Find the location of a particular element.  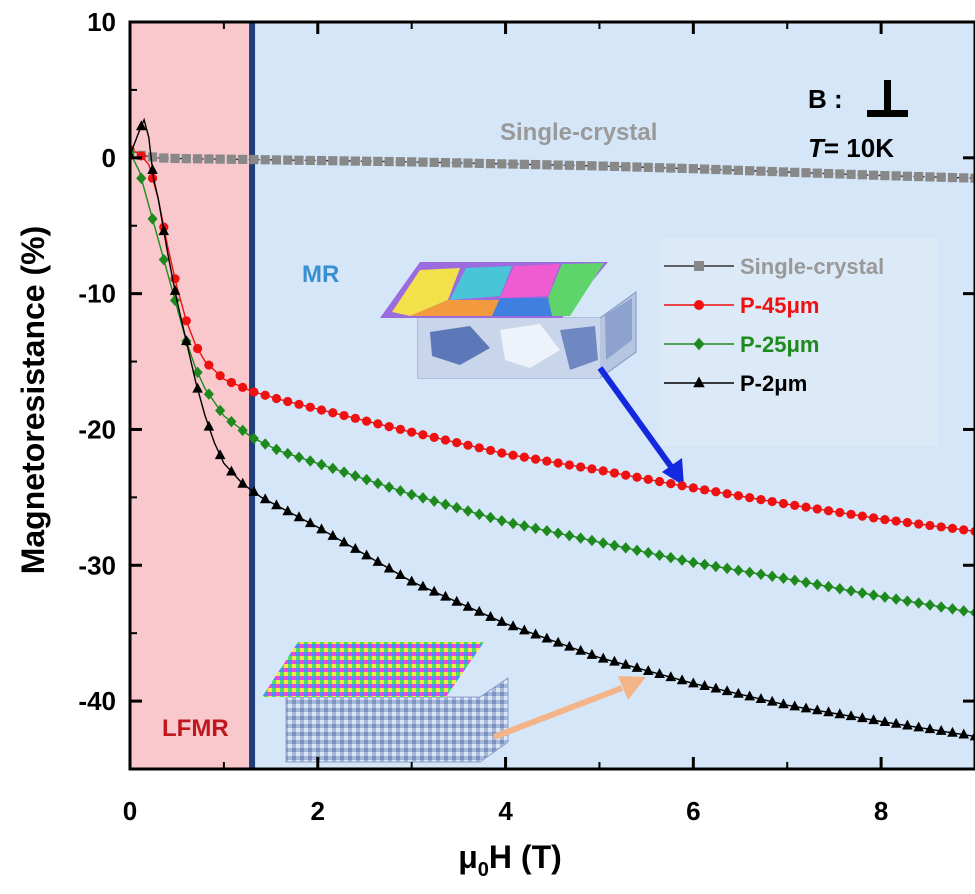

legend-label: P-25μm is located at coordinates (780, 344).